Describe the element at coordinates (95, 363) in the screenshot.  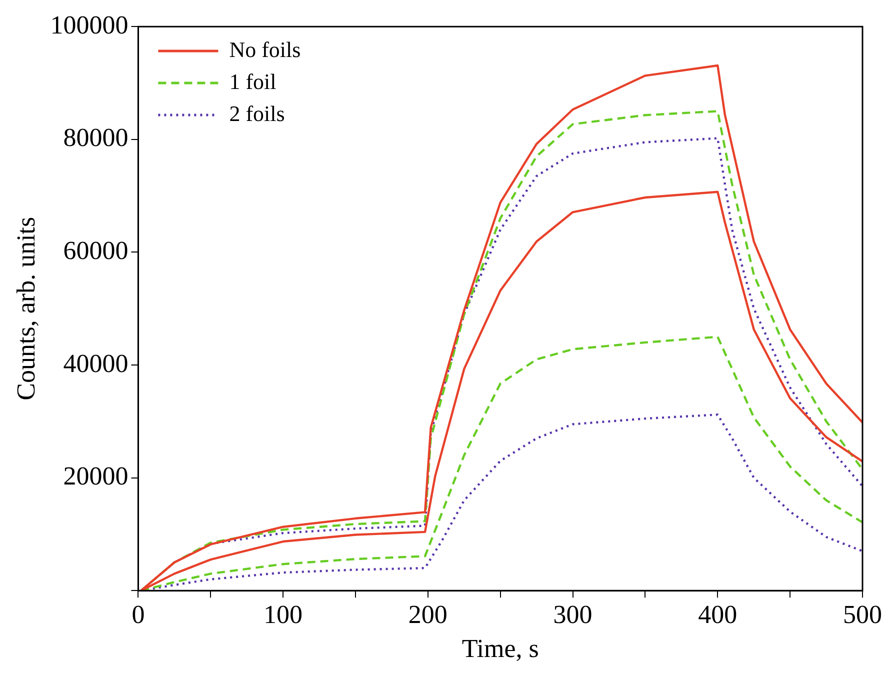
I see `y-tick-label: 40000` at that location.